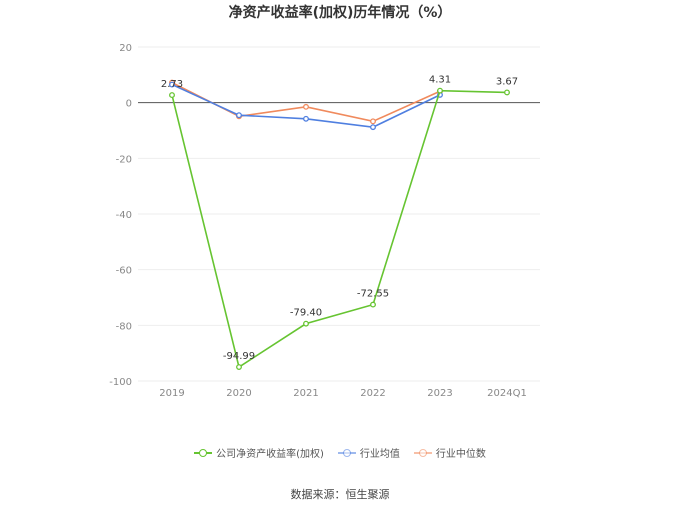 The height and width of the screenshot is (509, 680). I want to click on data-label: 4.31, so click(440, 80).